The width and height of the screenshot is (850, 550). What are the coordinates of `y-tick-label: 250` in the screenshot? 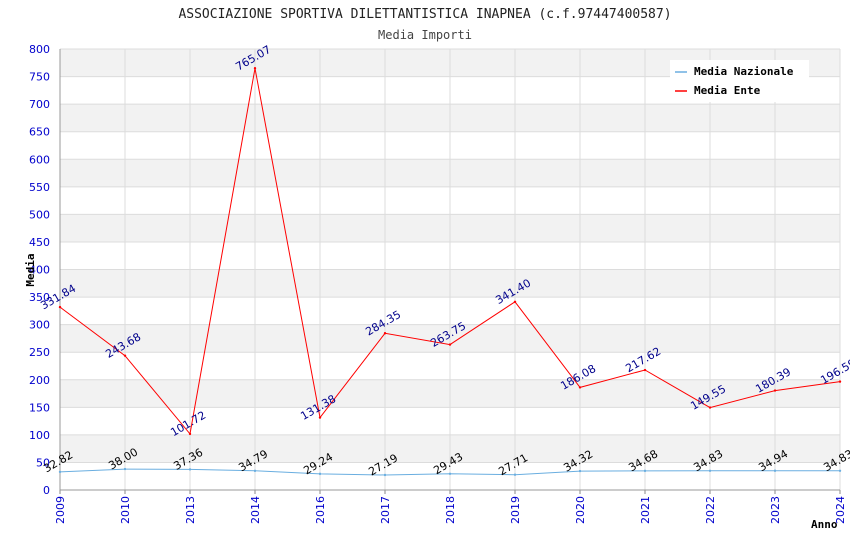 It's located at (39, 352).